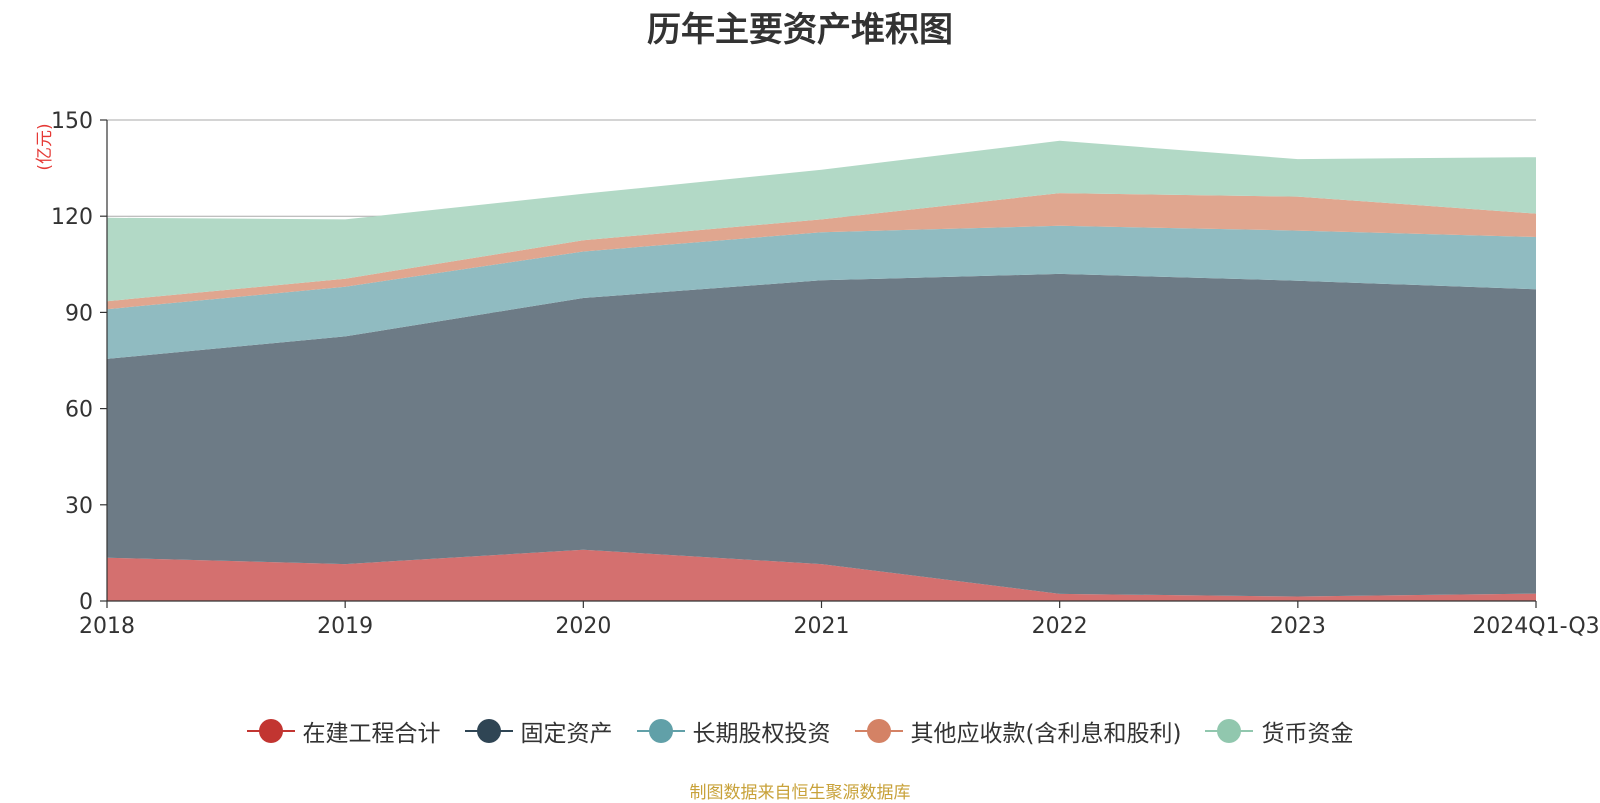 This screenshot has width=1600, height=803. What do you see at coordinates (72, 121) in the screenshot?
I see `y-tick-label: 150` at bounding box center [72, 121].